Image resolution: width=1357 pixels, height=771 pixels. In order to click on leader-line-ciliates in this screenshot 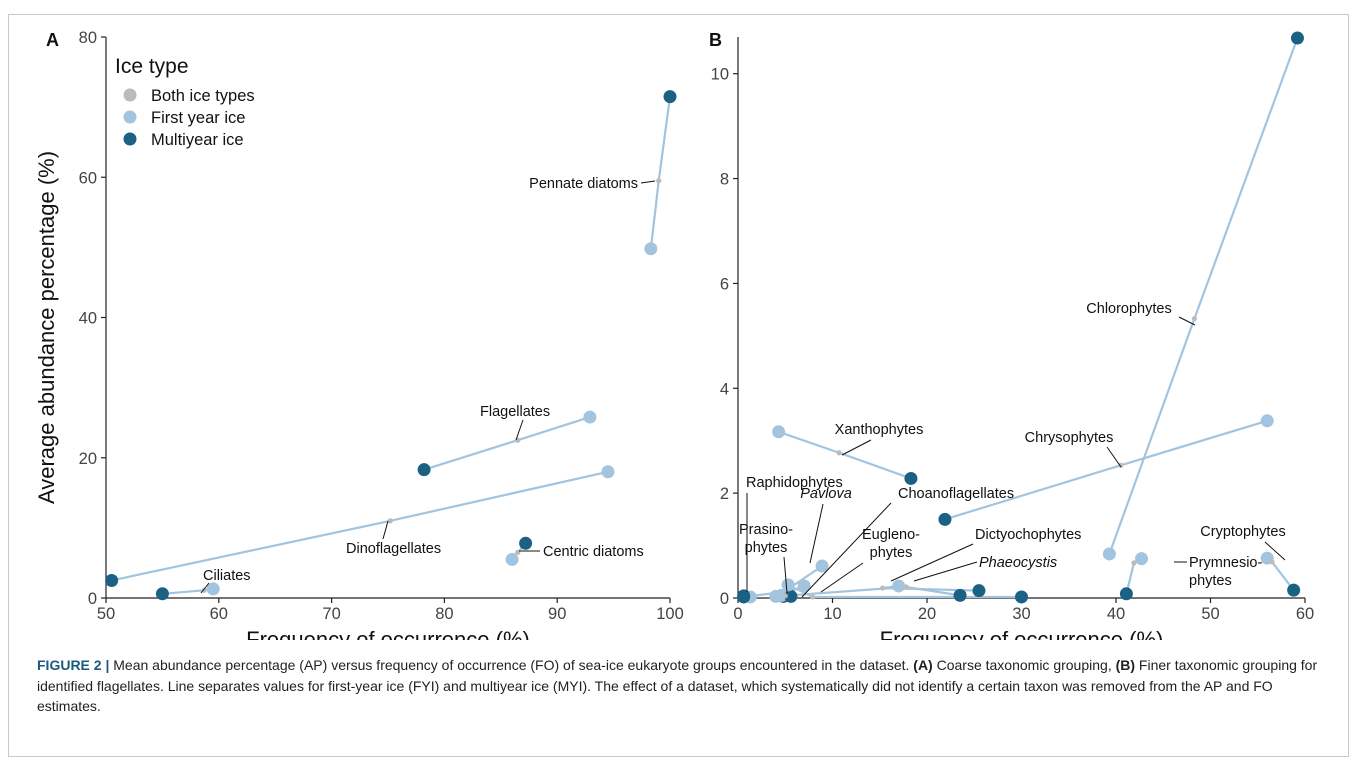, I will do `click(205, 588)`.